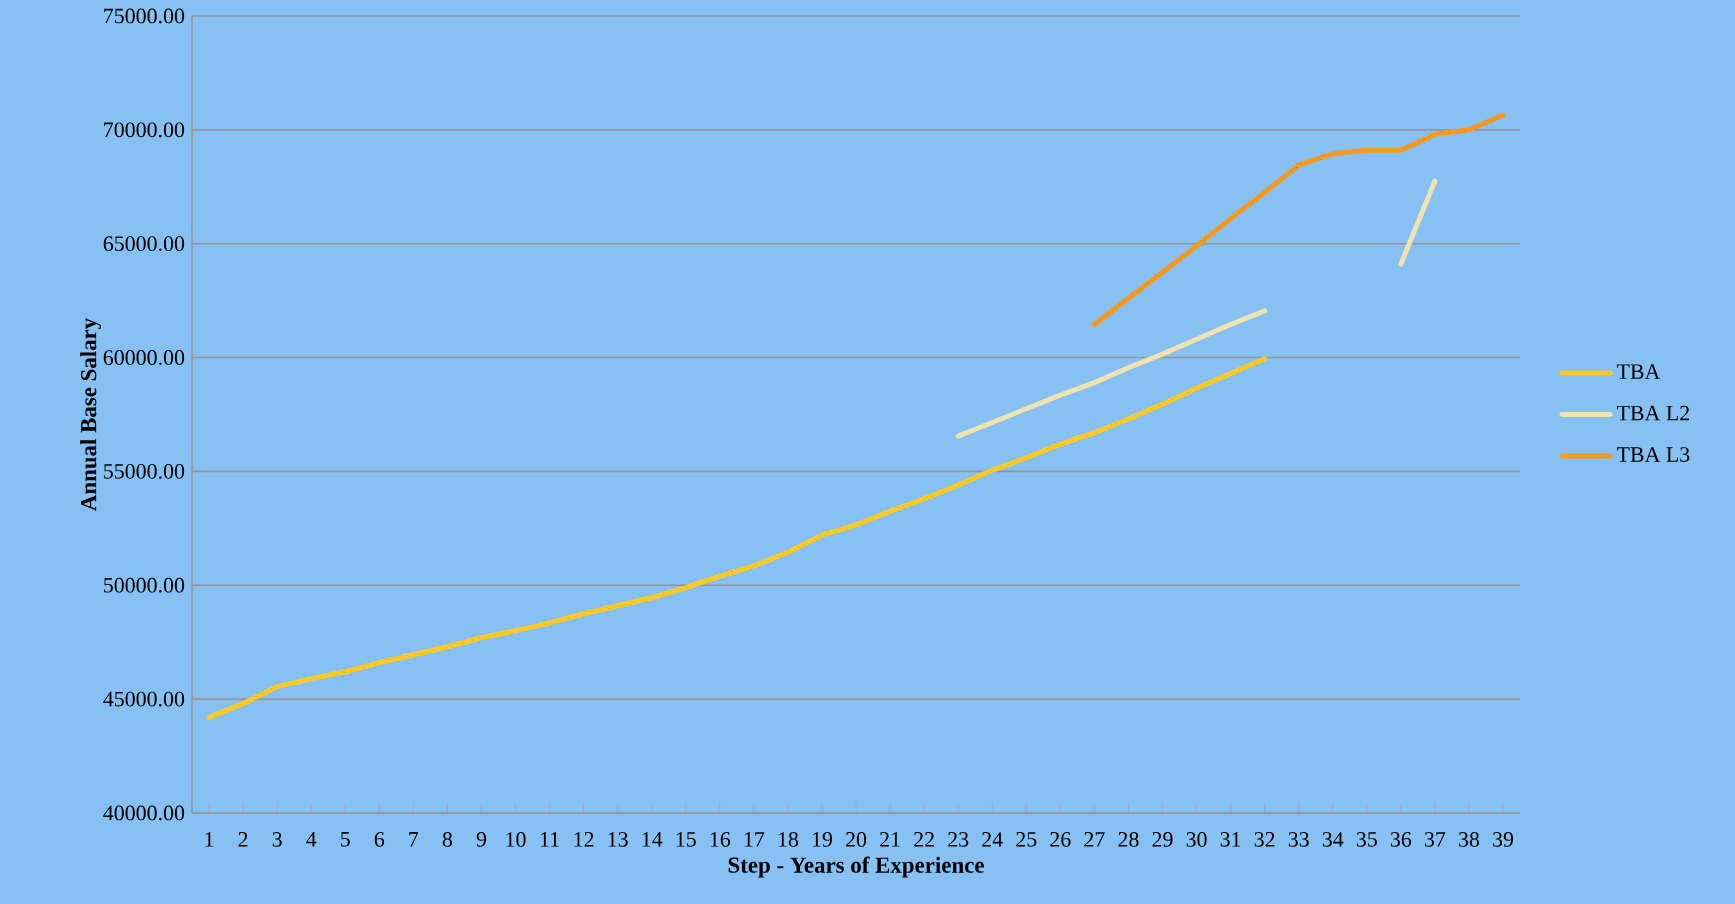 This screenshot has height=904, width=1735. What do you see at coordinates (1060, 839) in the screenshot?
I see `x-tick-label: 26` at bounding box center [1060, 839].